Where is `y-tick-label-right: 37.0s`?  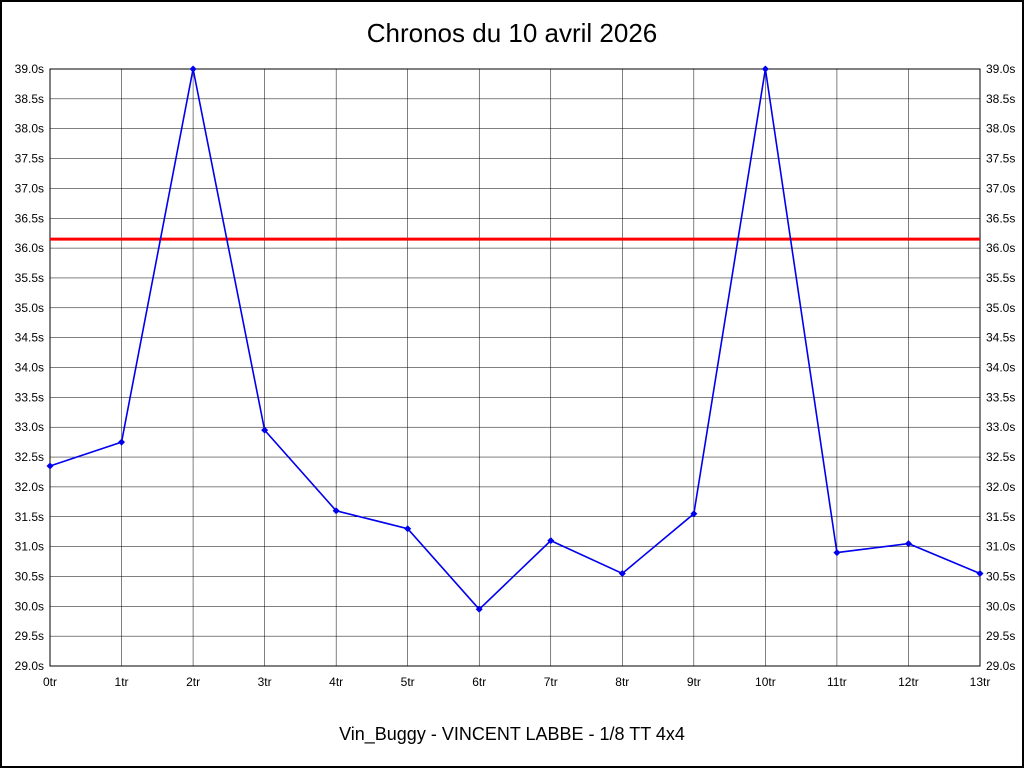
y-tick-label-right: 37.0s is located at coordinates (1000, 188).